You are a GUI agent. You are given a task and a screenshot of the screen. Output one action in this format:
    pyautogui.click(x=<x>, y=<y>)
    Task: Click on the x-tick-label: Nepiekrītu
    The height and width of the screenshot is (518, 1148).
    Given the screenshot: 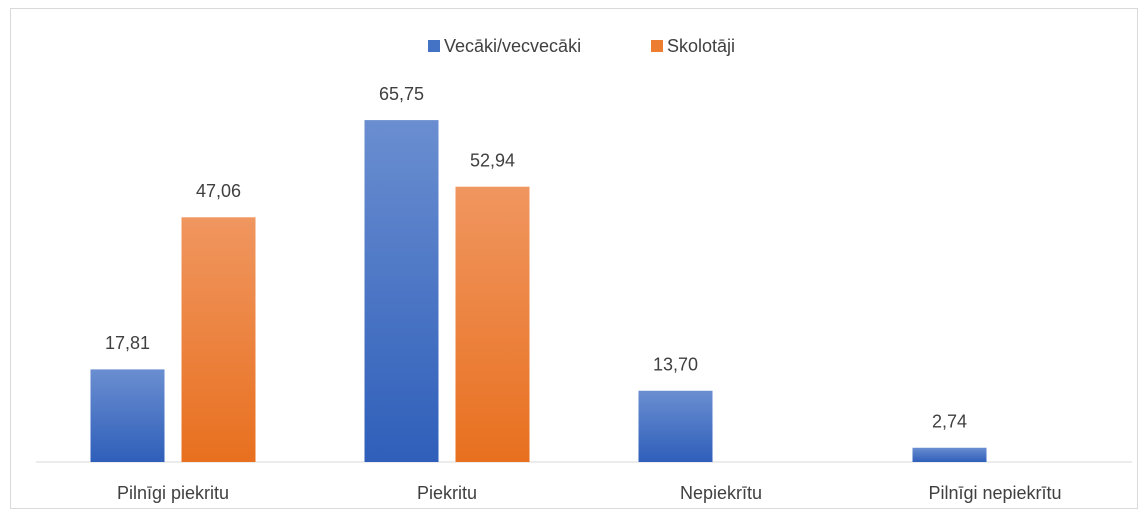 What is the action you would take?
    pyautogui.click(x=721, y=493)
    